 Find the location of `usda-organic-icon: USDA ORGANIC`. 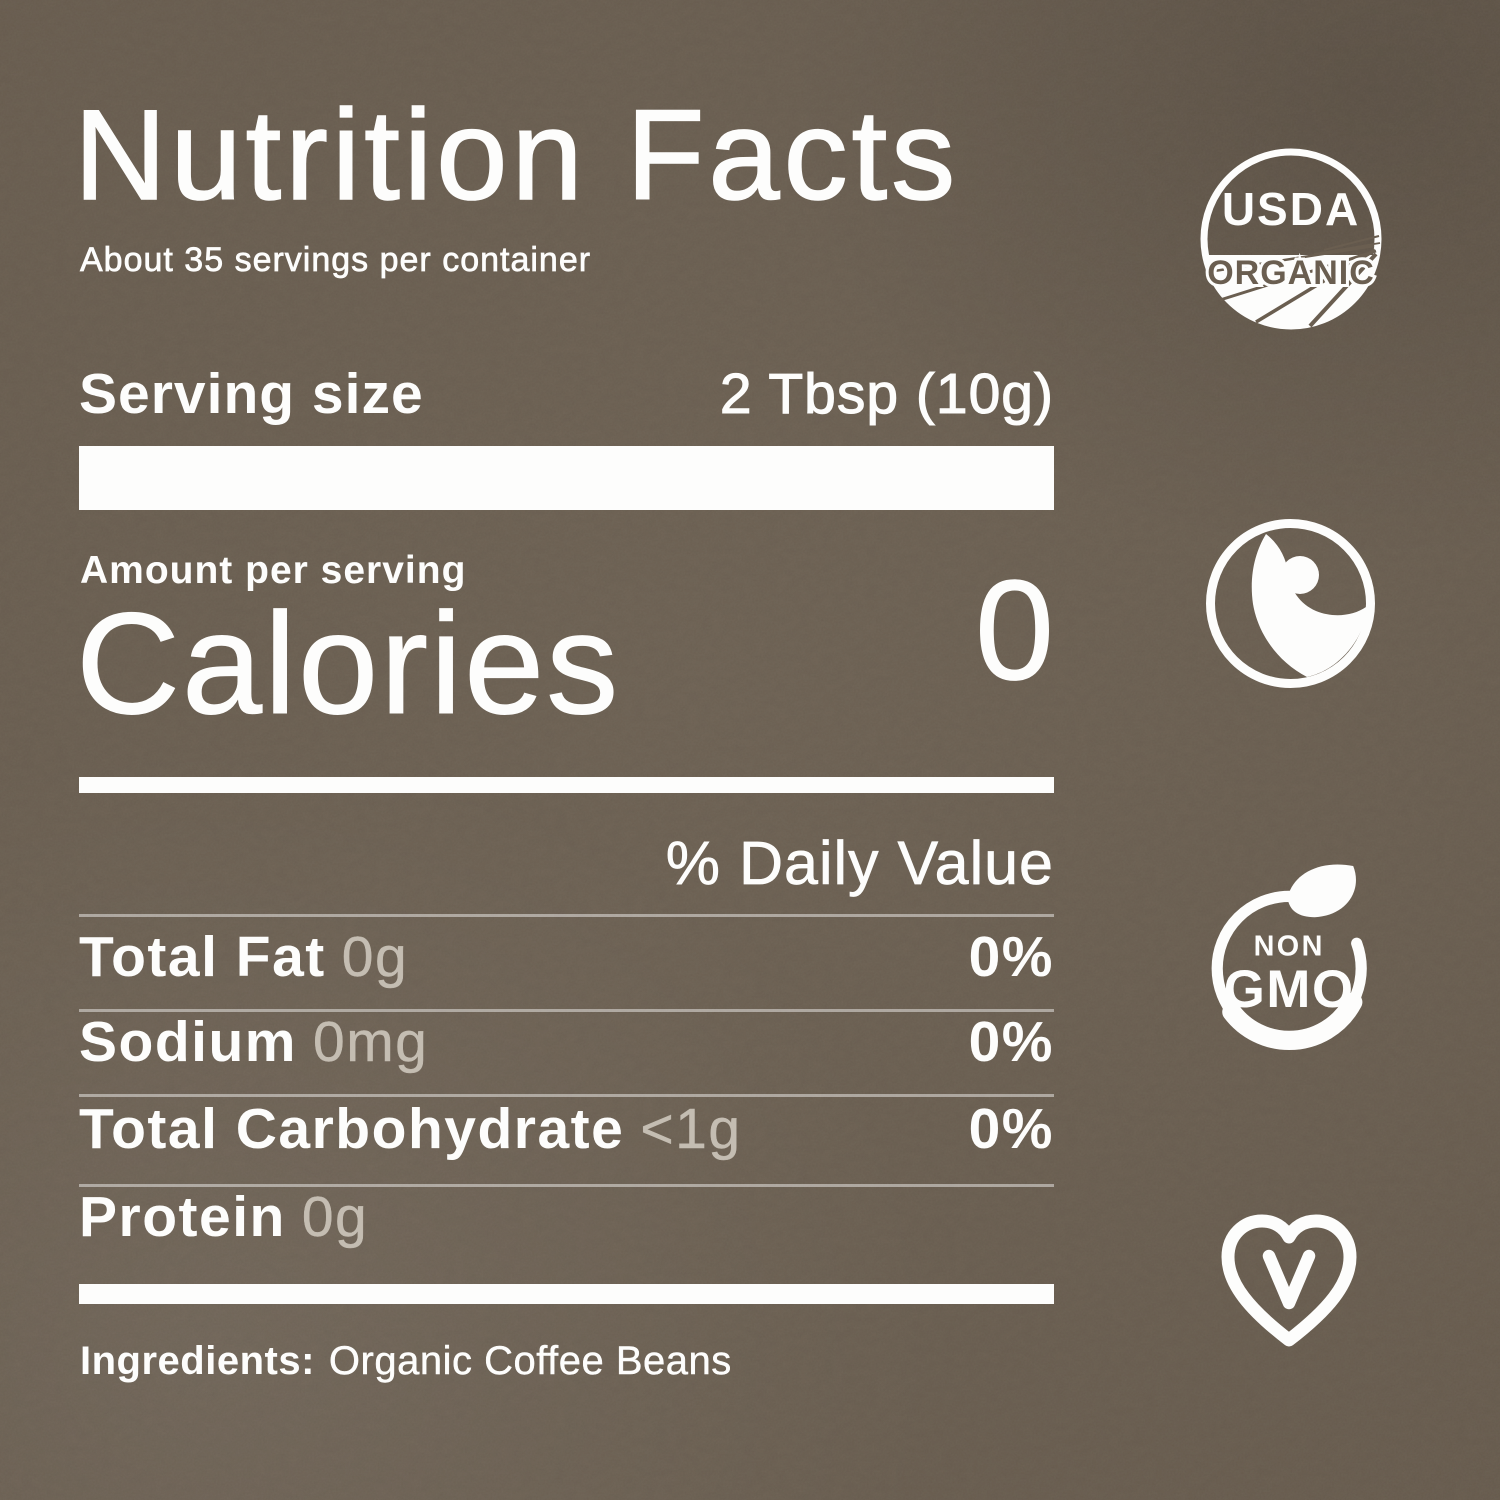

usda-organic-icon: USDA ORGANIC is located at coordinates (1291, 239).